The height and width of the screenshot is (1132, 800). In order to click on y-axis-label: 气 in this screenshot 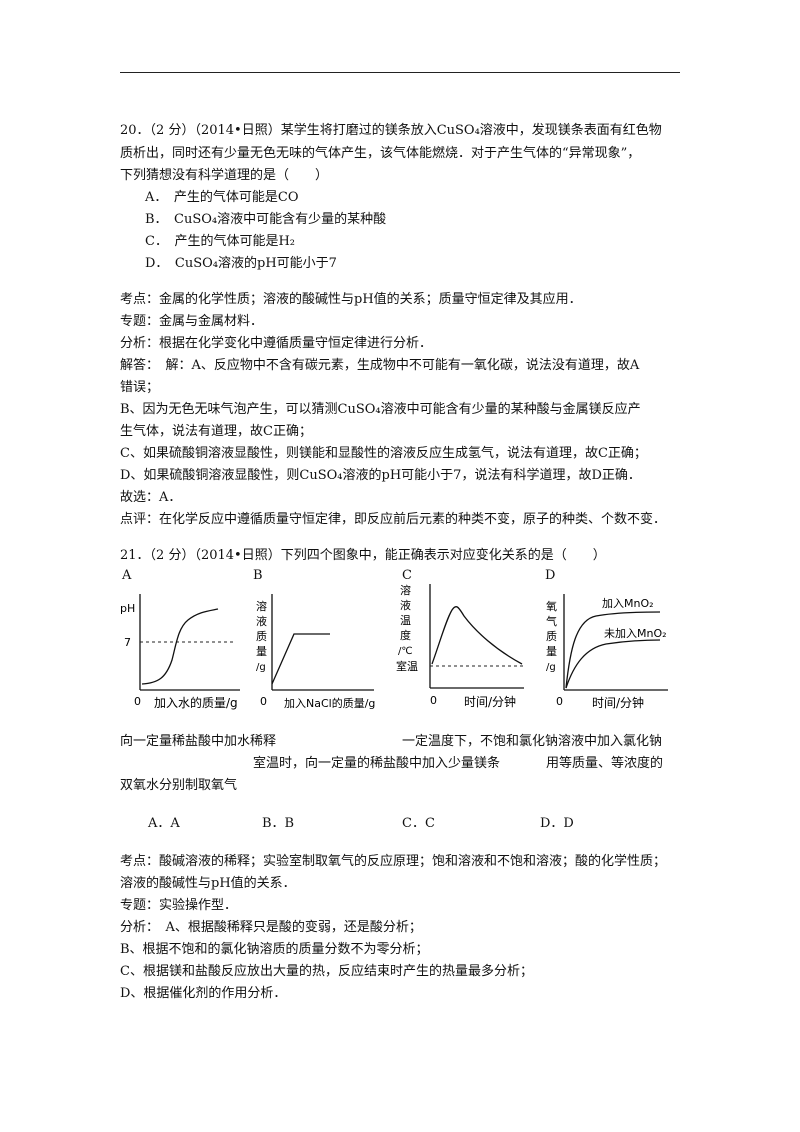, I will do `click(551, 621)`.